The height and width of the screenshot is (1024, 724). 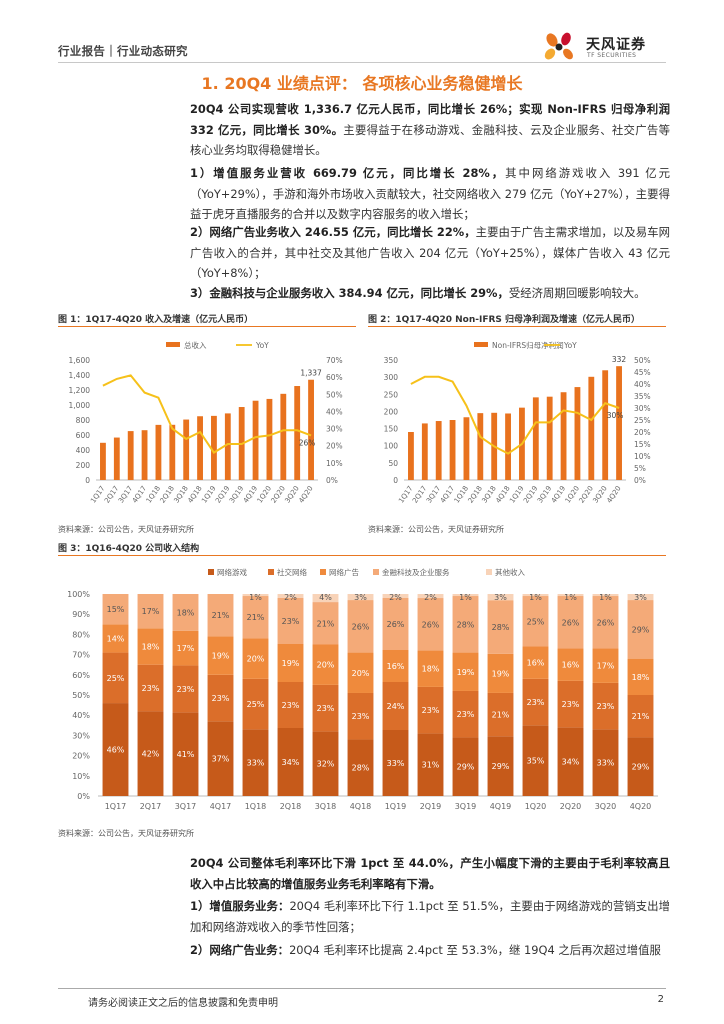 What do you see at coordinates (466, 806) in the screenshot?
I see `structure-xtick: 3Q19` at bounding box center [466, 806].